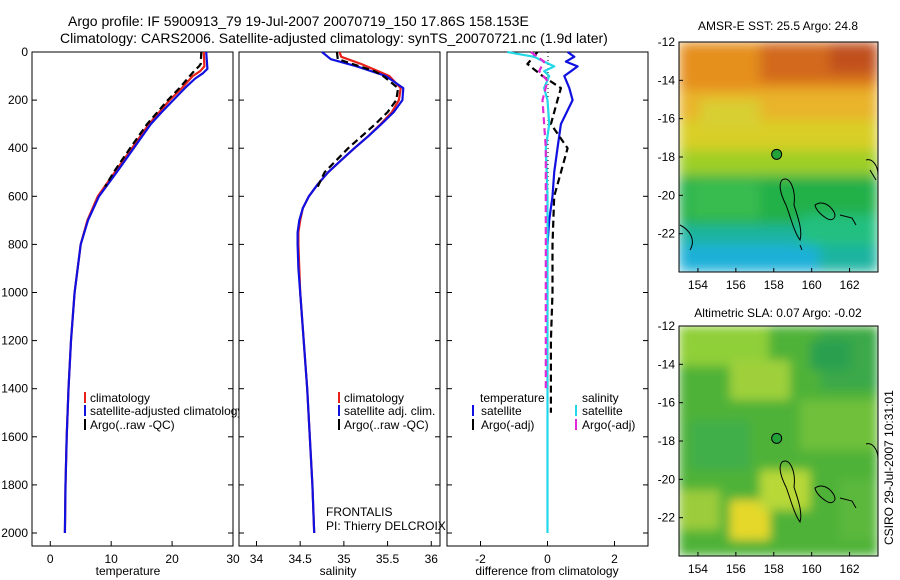  I want to click on sla-map-title: Altimetric SLA: 0.07 Argo: -0.02, so click(778, 313).